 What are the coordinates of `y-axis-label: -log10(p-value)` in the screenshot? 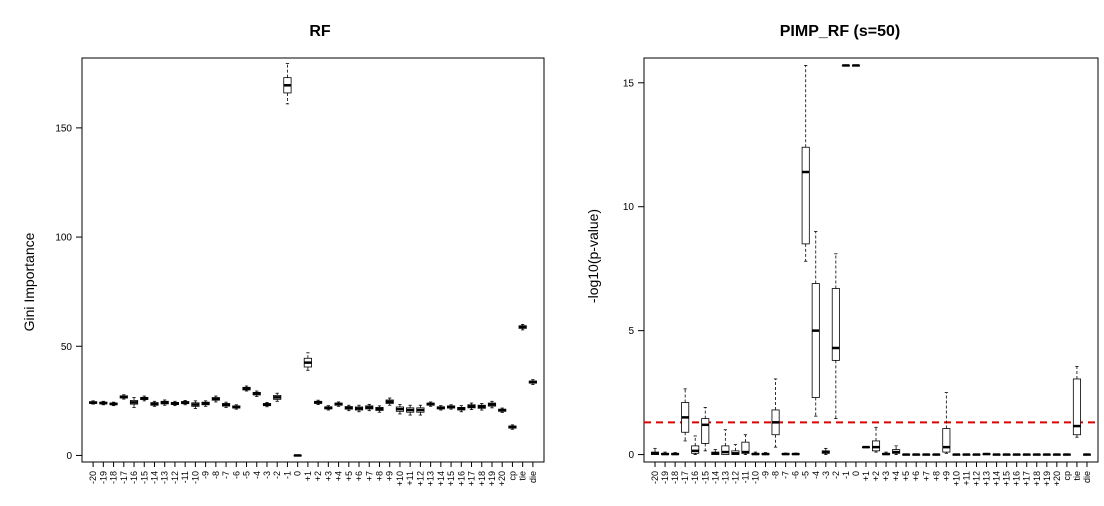 It's located at (593, 256).